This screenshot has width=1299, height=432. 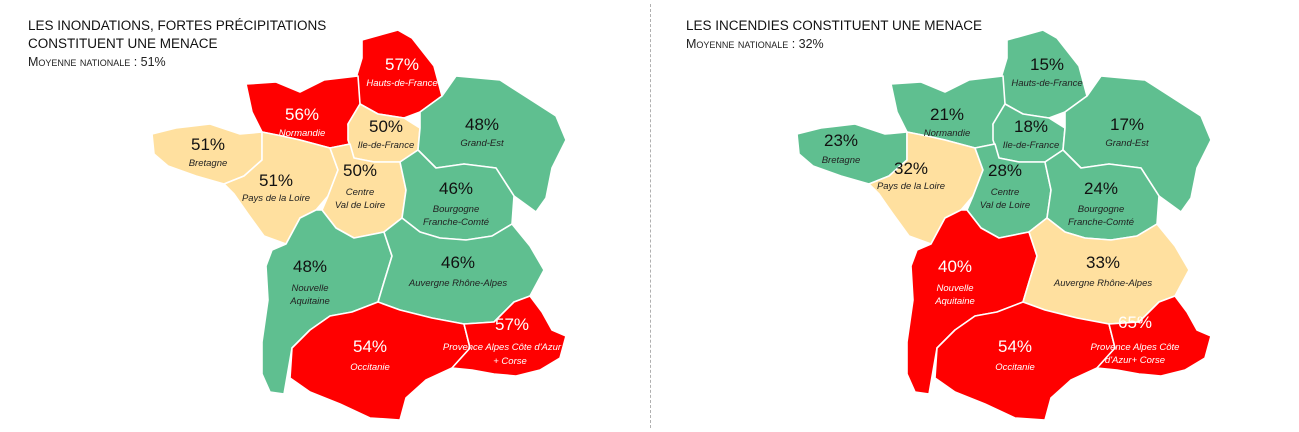 What do you see at coordinates (841, 140) in the screenshot?
I see `region-percent-bre: 23%` at bounding box center [841, 140].